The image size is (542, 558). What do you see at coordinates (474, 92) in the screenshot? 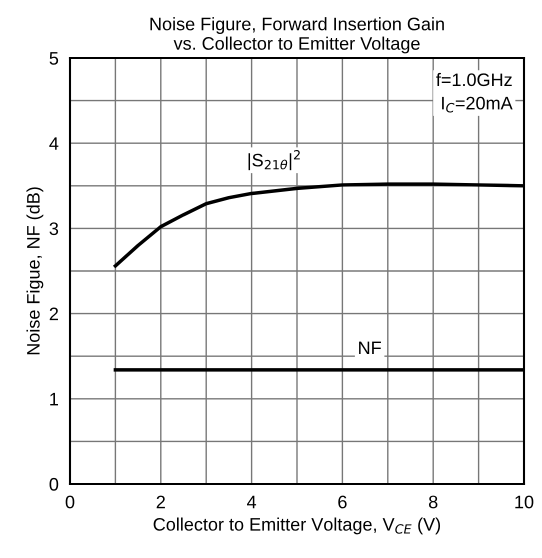
I see `annotation: f=1.0GHz I$_{C}$=20mA` at bounding box center [474, 92].